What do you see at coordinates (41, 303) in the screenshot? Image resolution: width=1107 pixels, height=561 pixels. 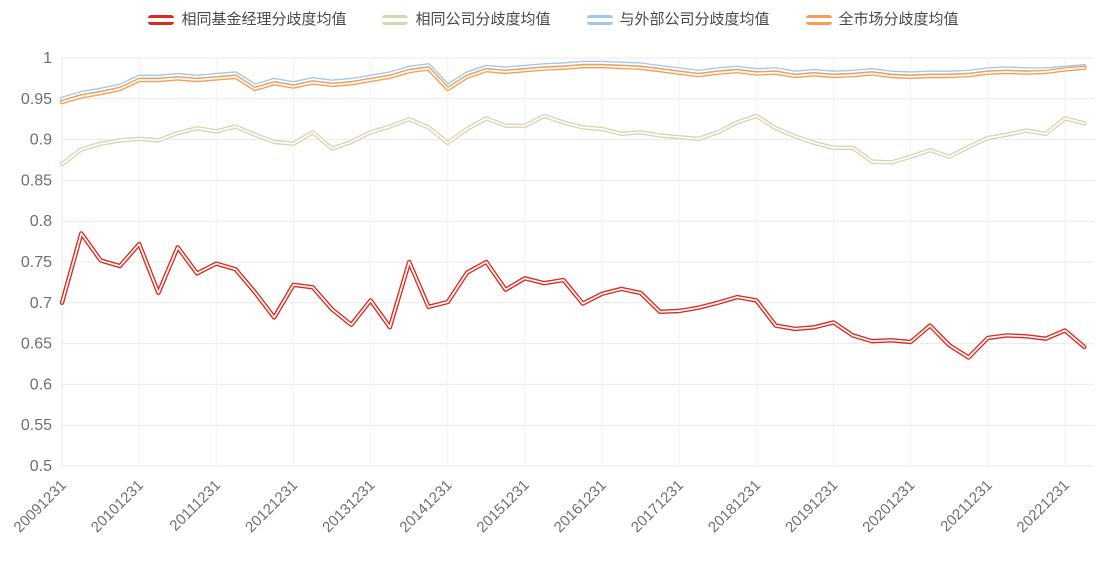 I see `y-tick-label: 0.7` at bounding box center [41, 303].